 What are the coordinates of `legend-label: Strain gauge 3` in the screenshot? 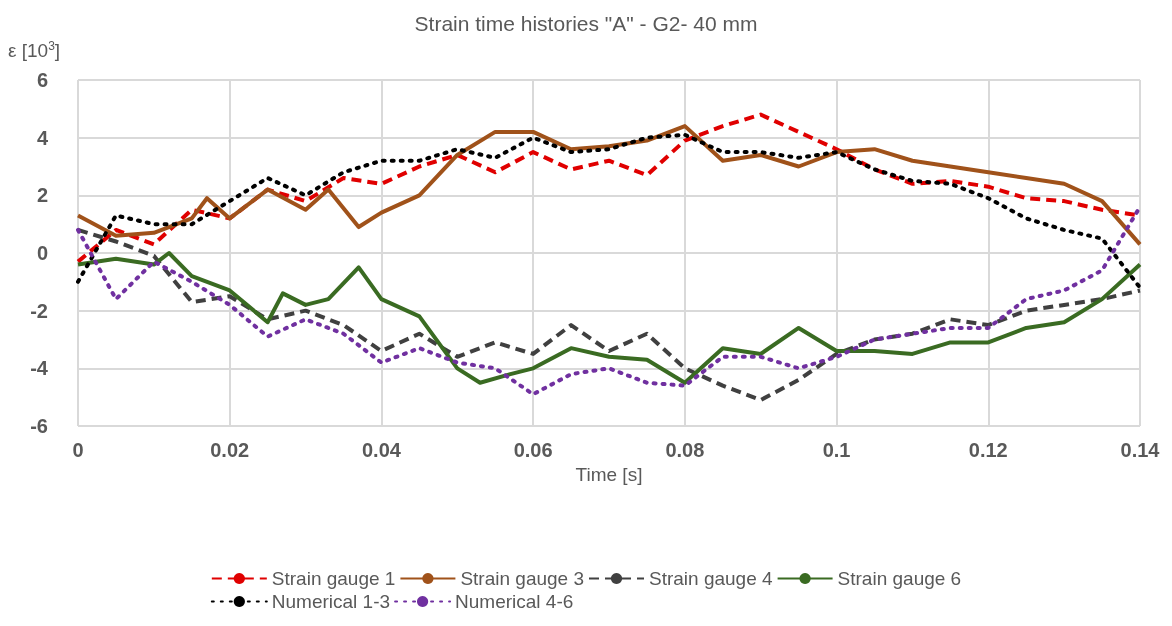 It's located at (522, 578).